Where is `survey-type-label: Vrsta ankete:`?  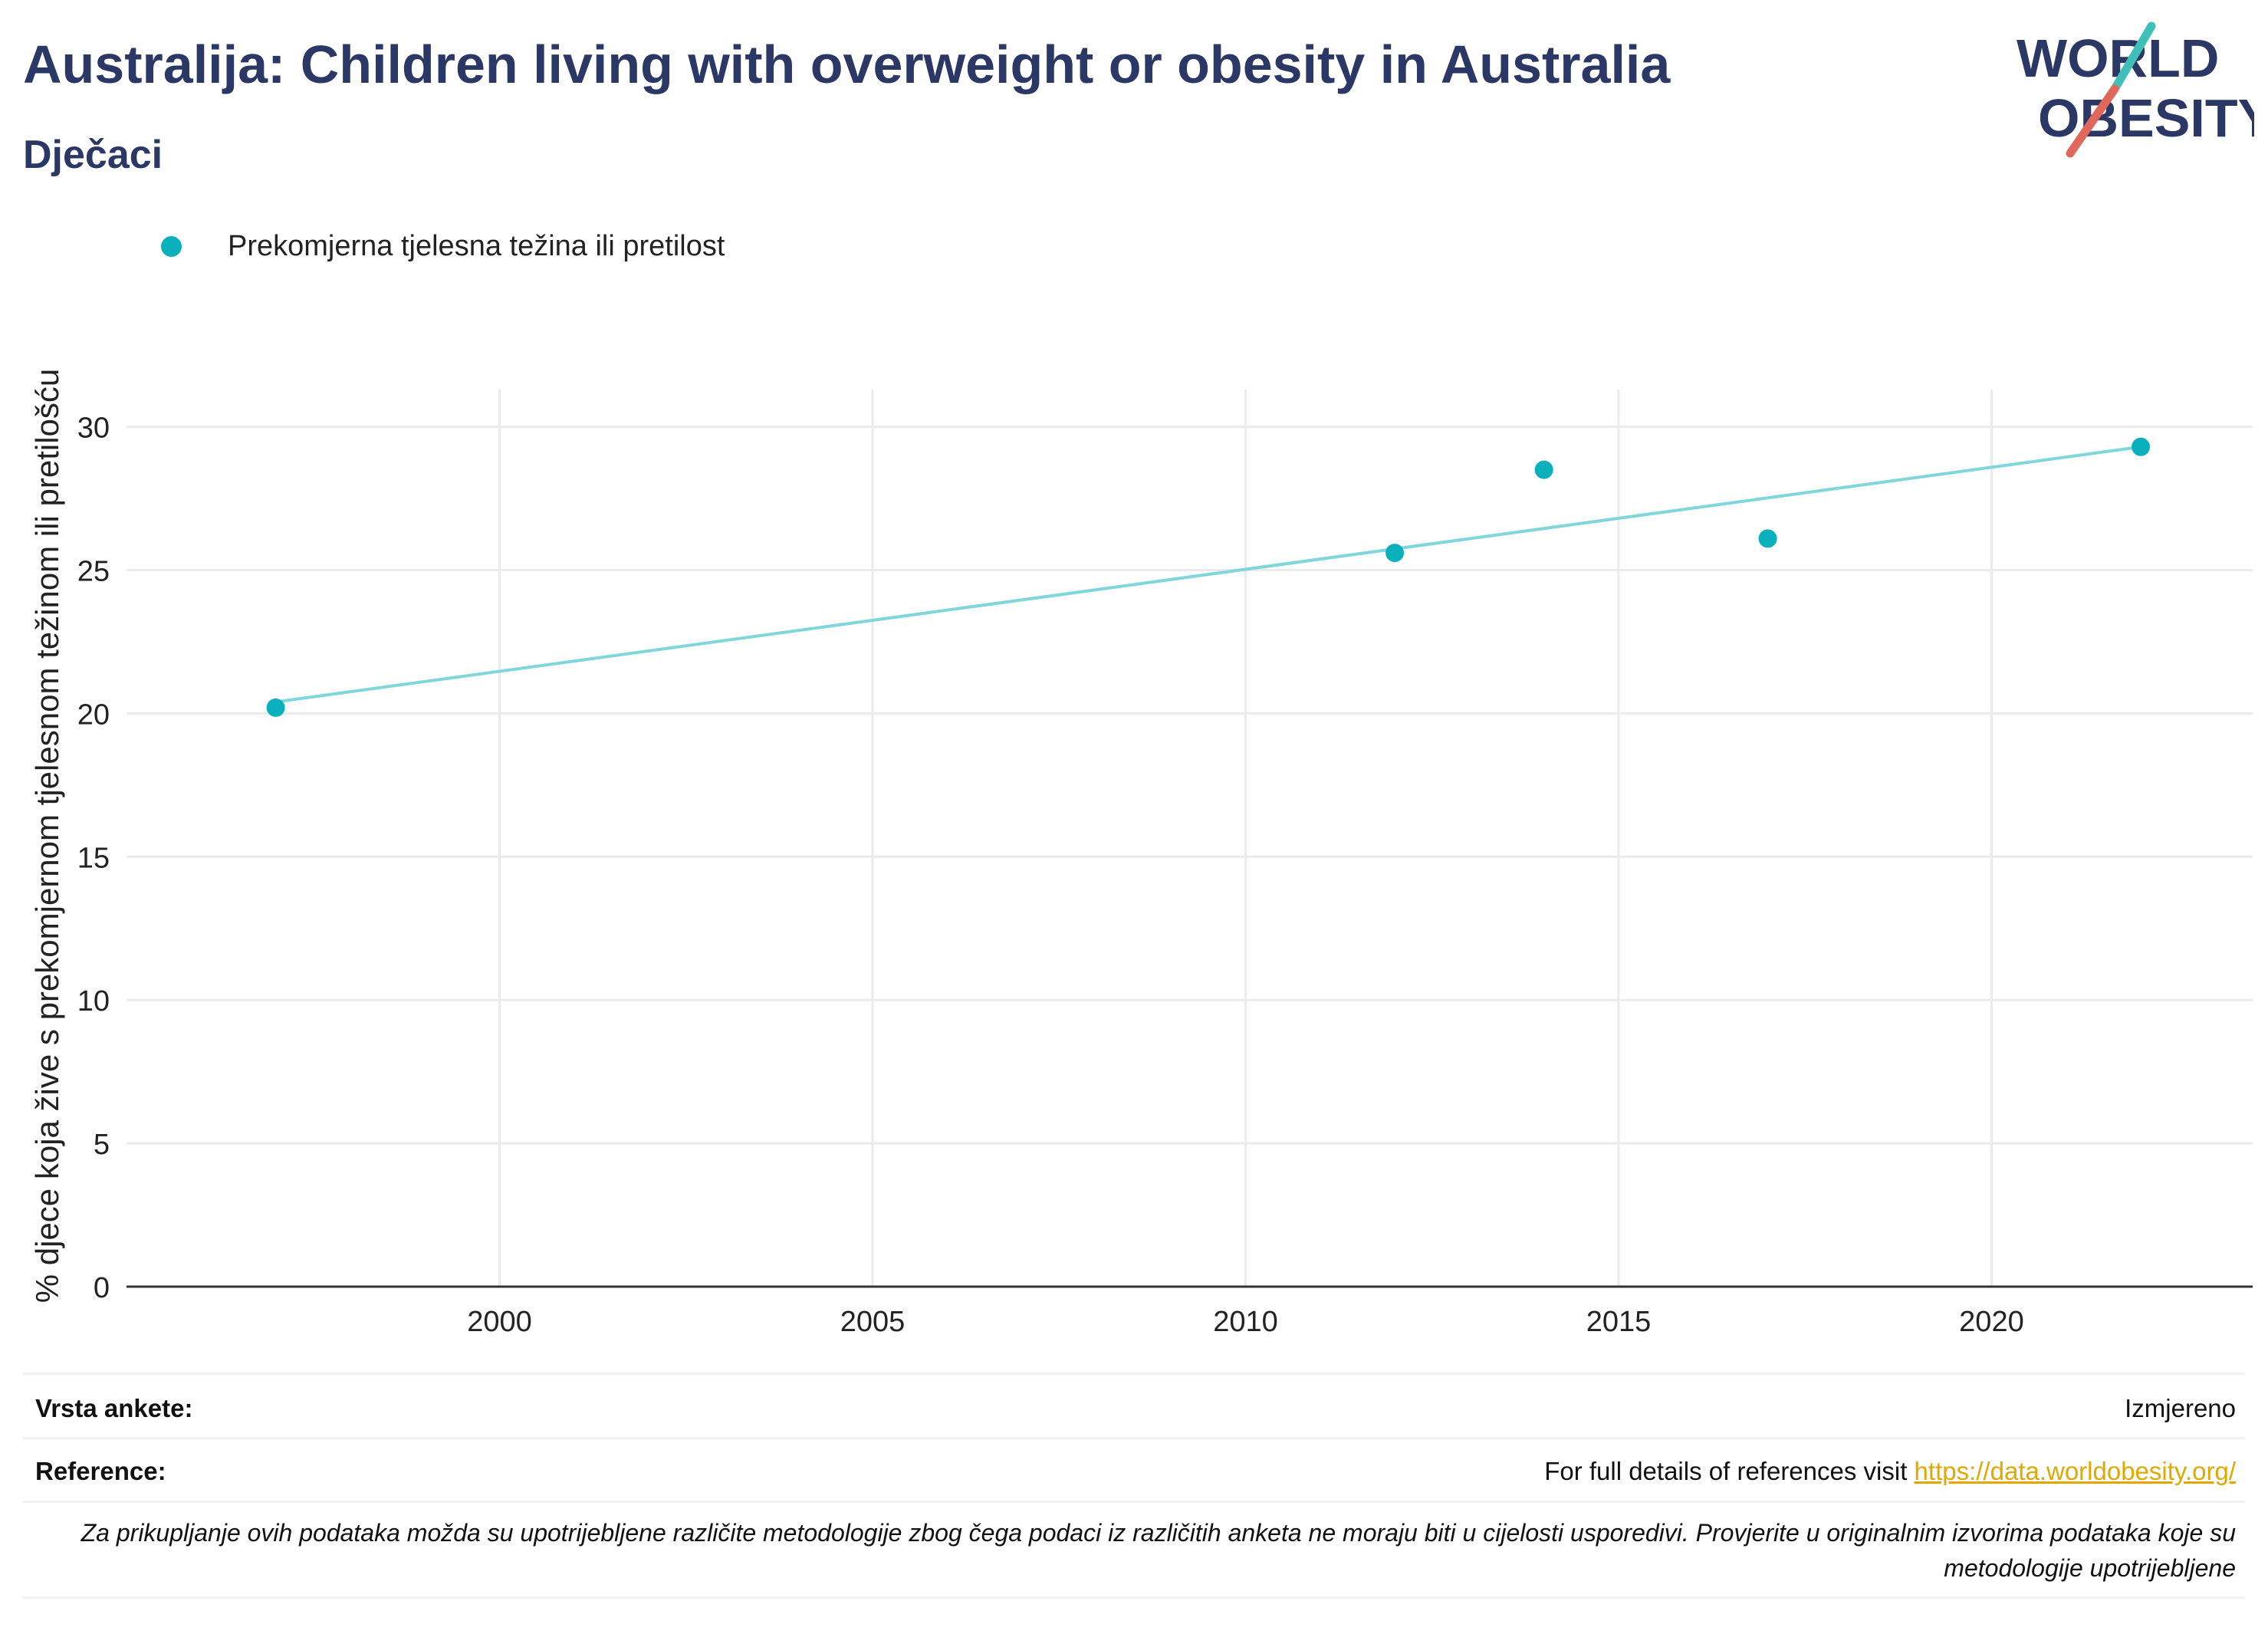 survey-type-label: Vrsta ankete: is located at coordinates (114, 1408).